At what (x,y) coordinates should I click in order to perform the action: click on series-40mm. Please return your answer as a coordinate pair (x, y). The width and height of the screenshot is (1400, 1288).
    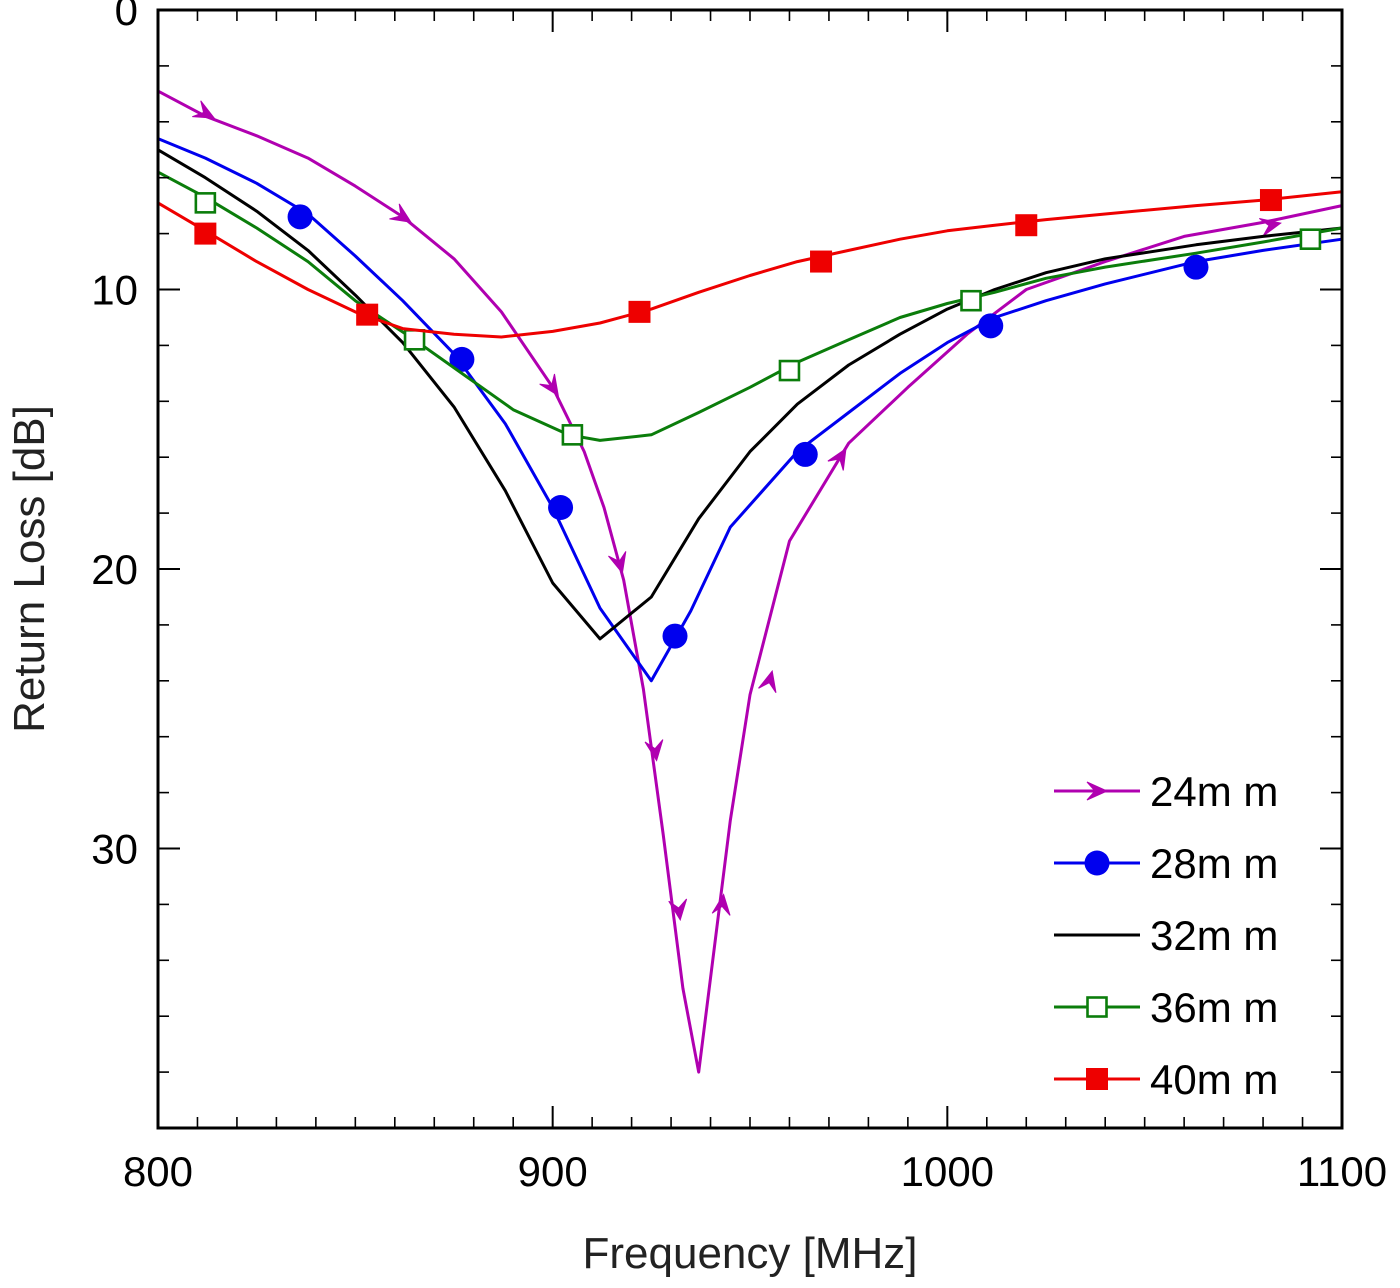
    Looking at the image, I should click on (750, 264).